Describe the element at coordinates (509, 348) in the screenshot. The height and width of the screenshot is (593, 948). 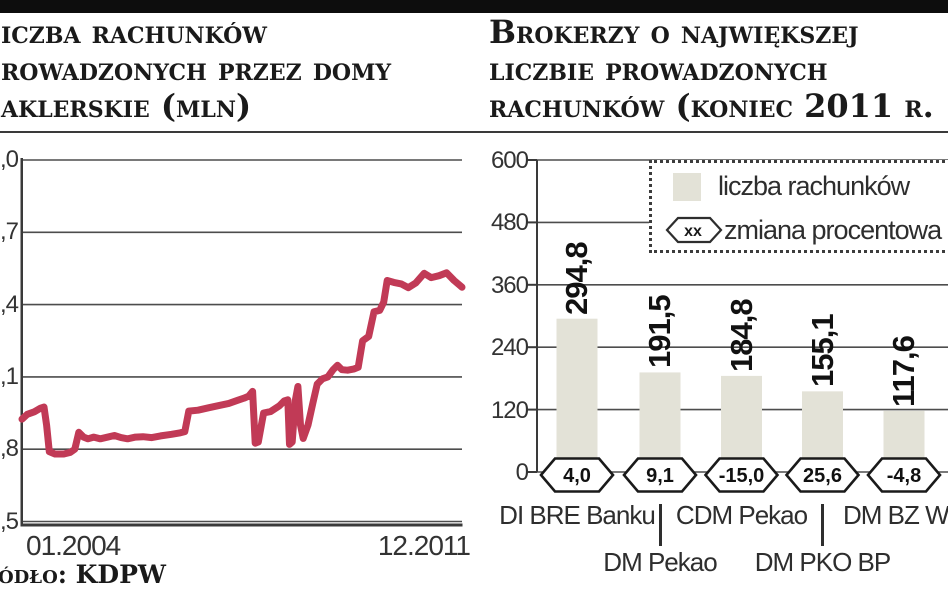
I see `bar-chart-y-tick-label: 240` at that location.